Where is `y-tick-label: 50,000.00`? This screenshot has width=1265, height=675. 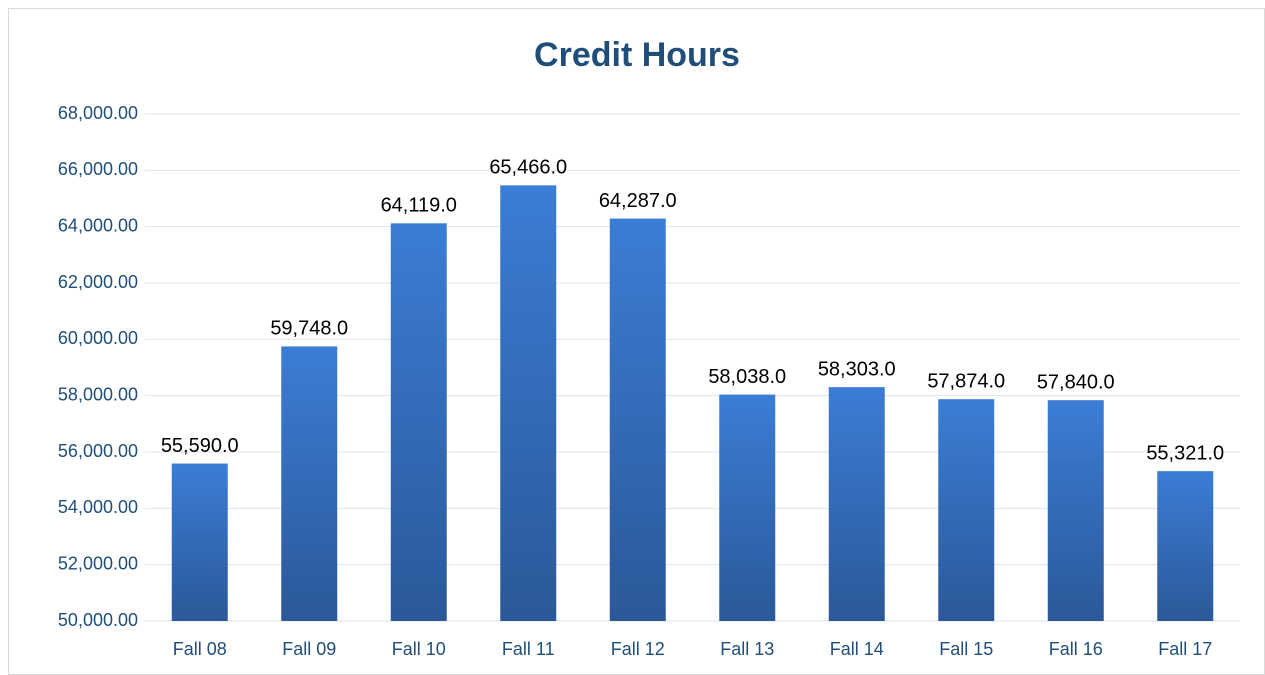
y-tick-label: 50,000.00 is located at coordinates (98, 620).